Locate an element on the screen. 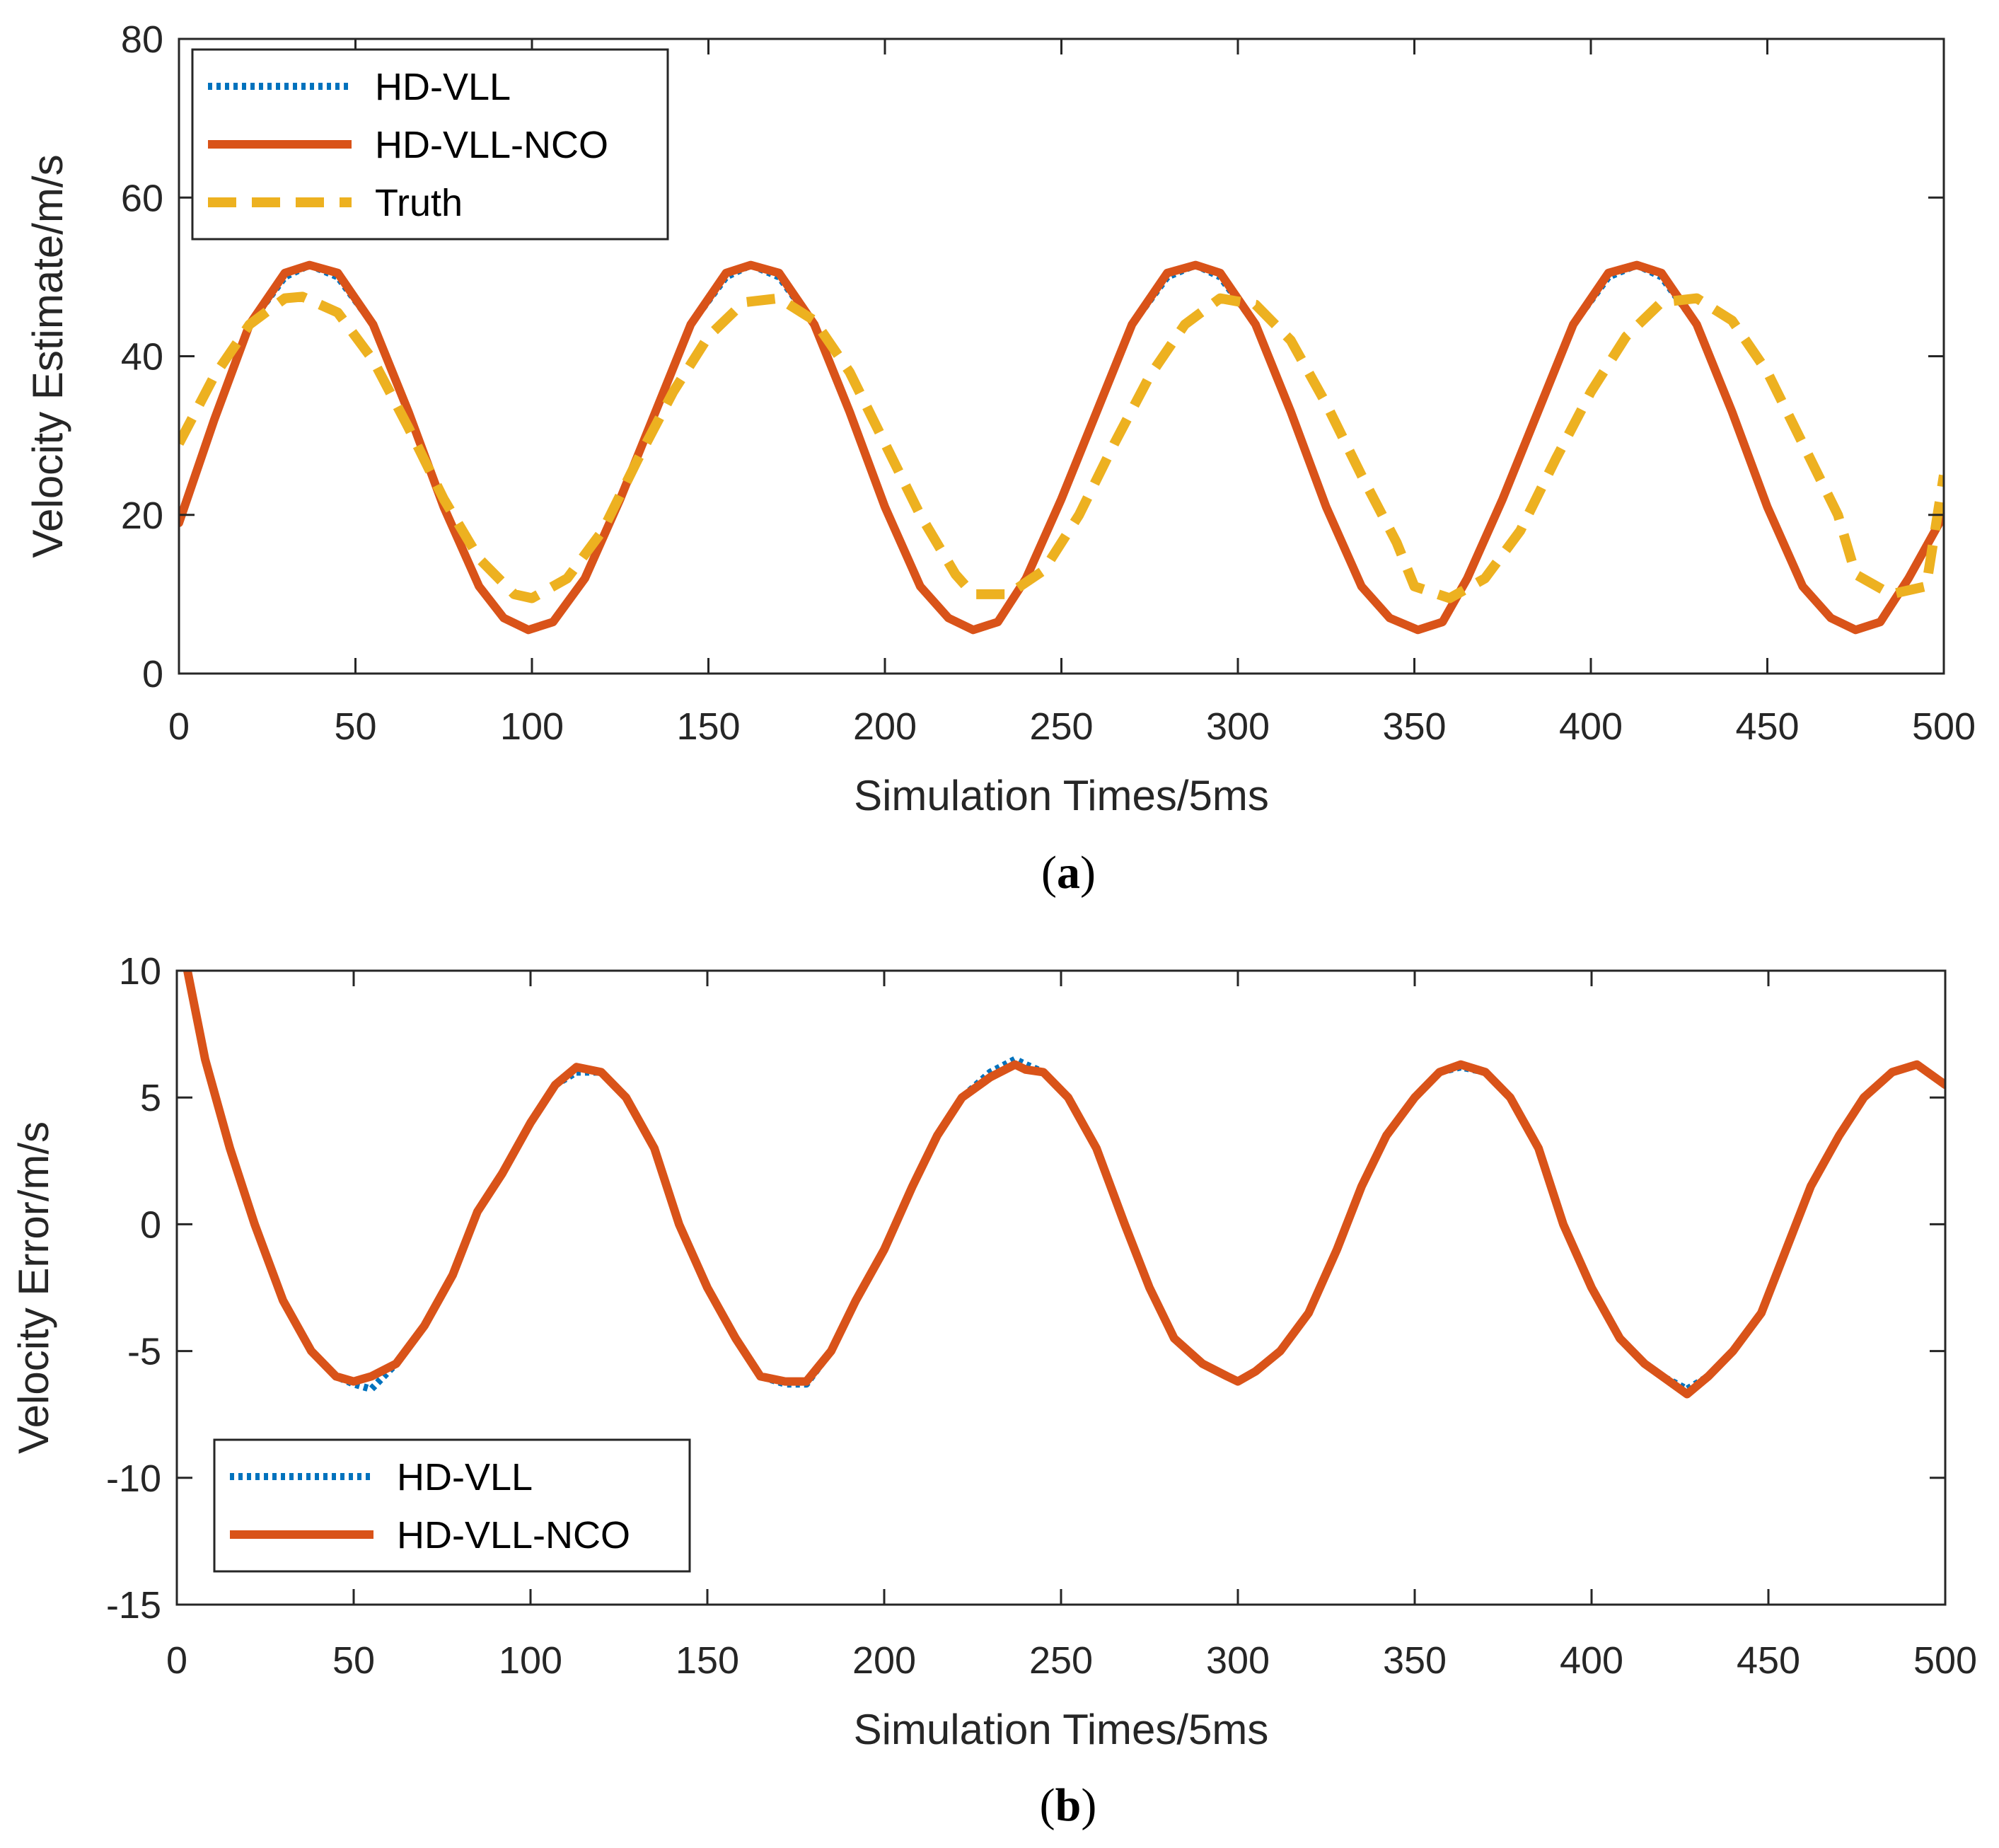 The width and height of the screenshot is (1999, 1848). caption-letter: b is located at coordinates (1068, 1805).